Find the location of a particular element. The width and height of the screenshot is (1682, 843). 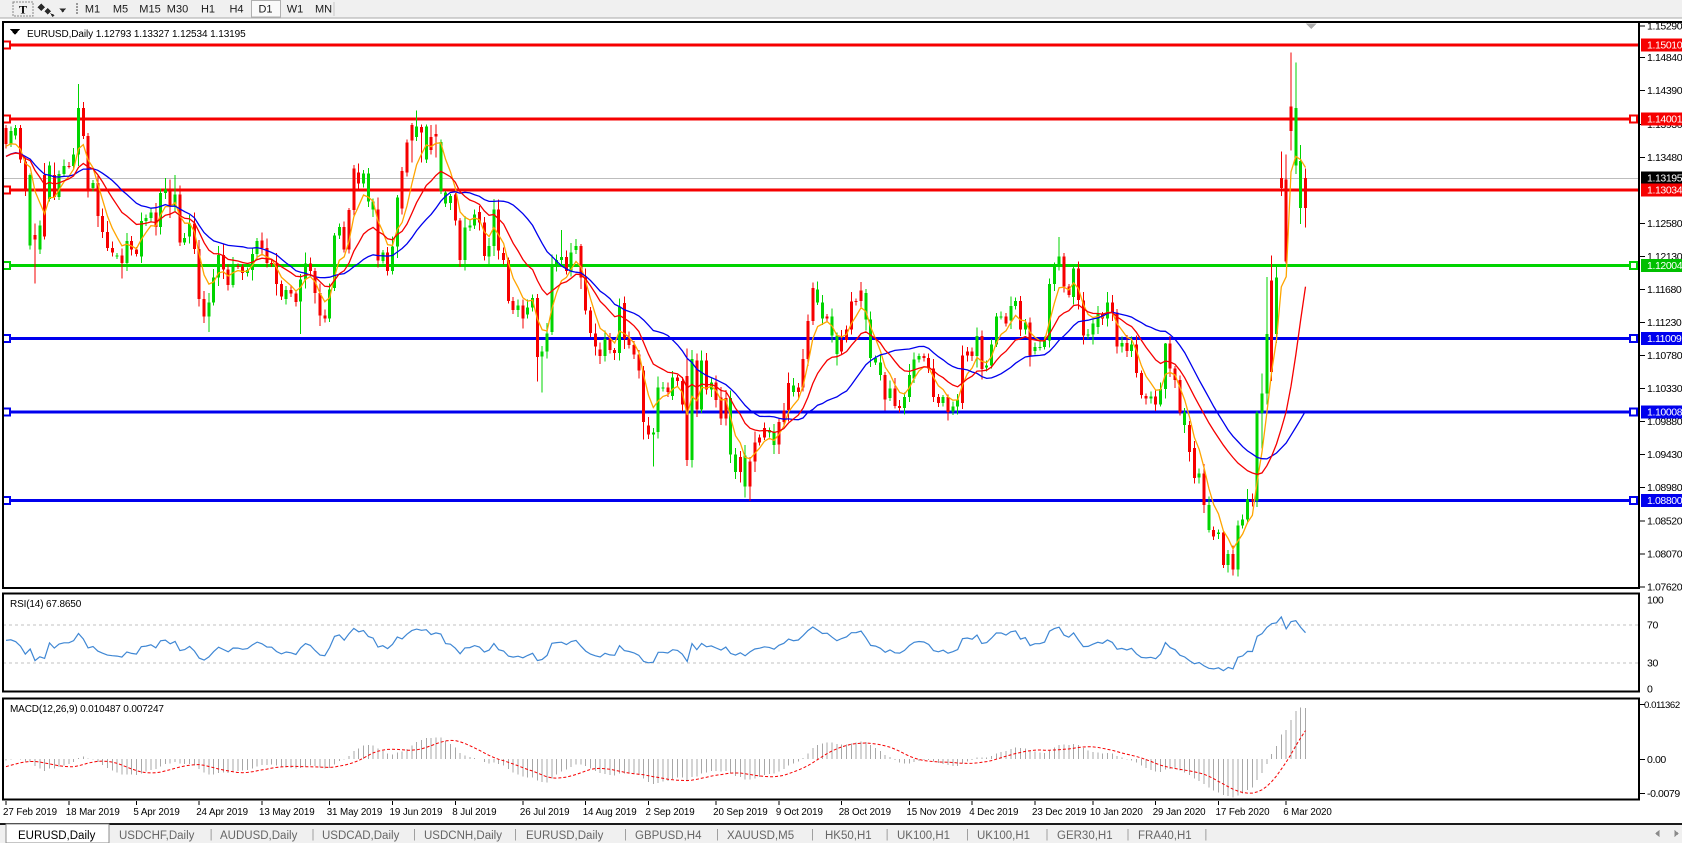

svg-text: W1 is located at coordinates (295, 10).